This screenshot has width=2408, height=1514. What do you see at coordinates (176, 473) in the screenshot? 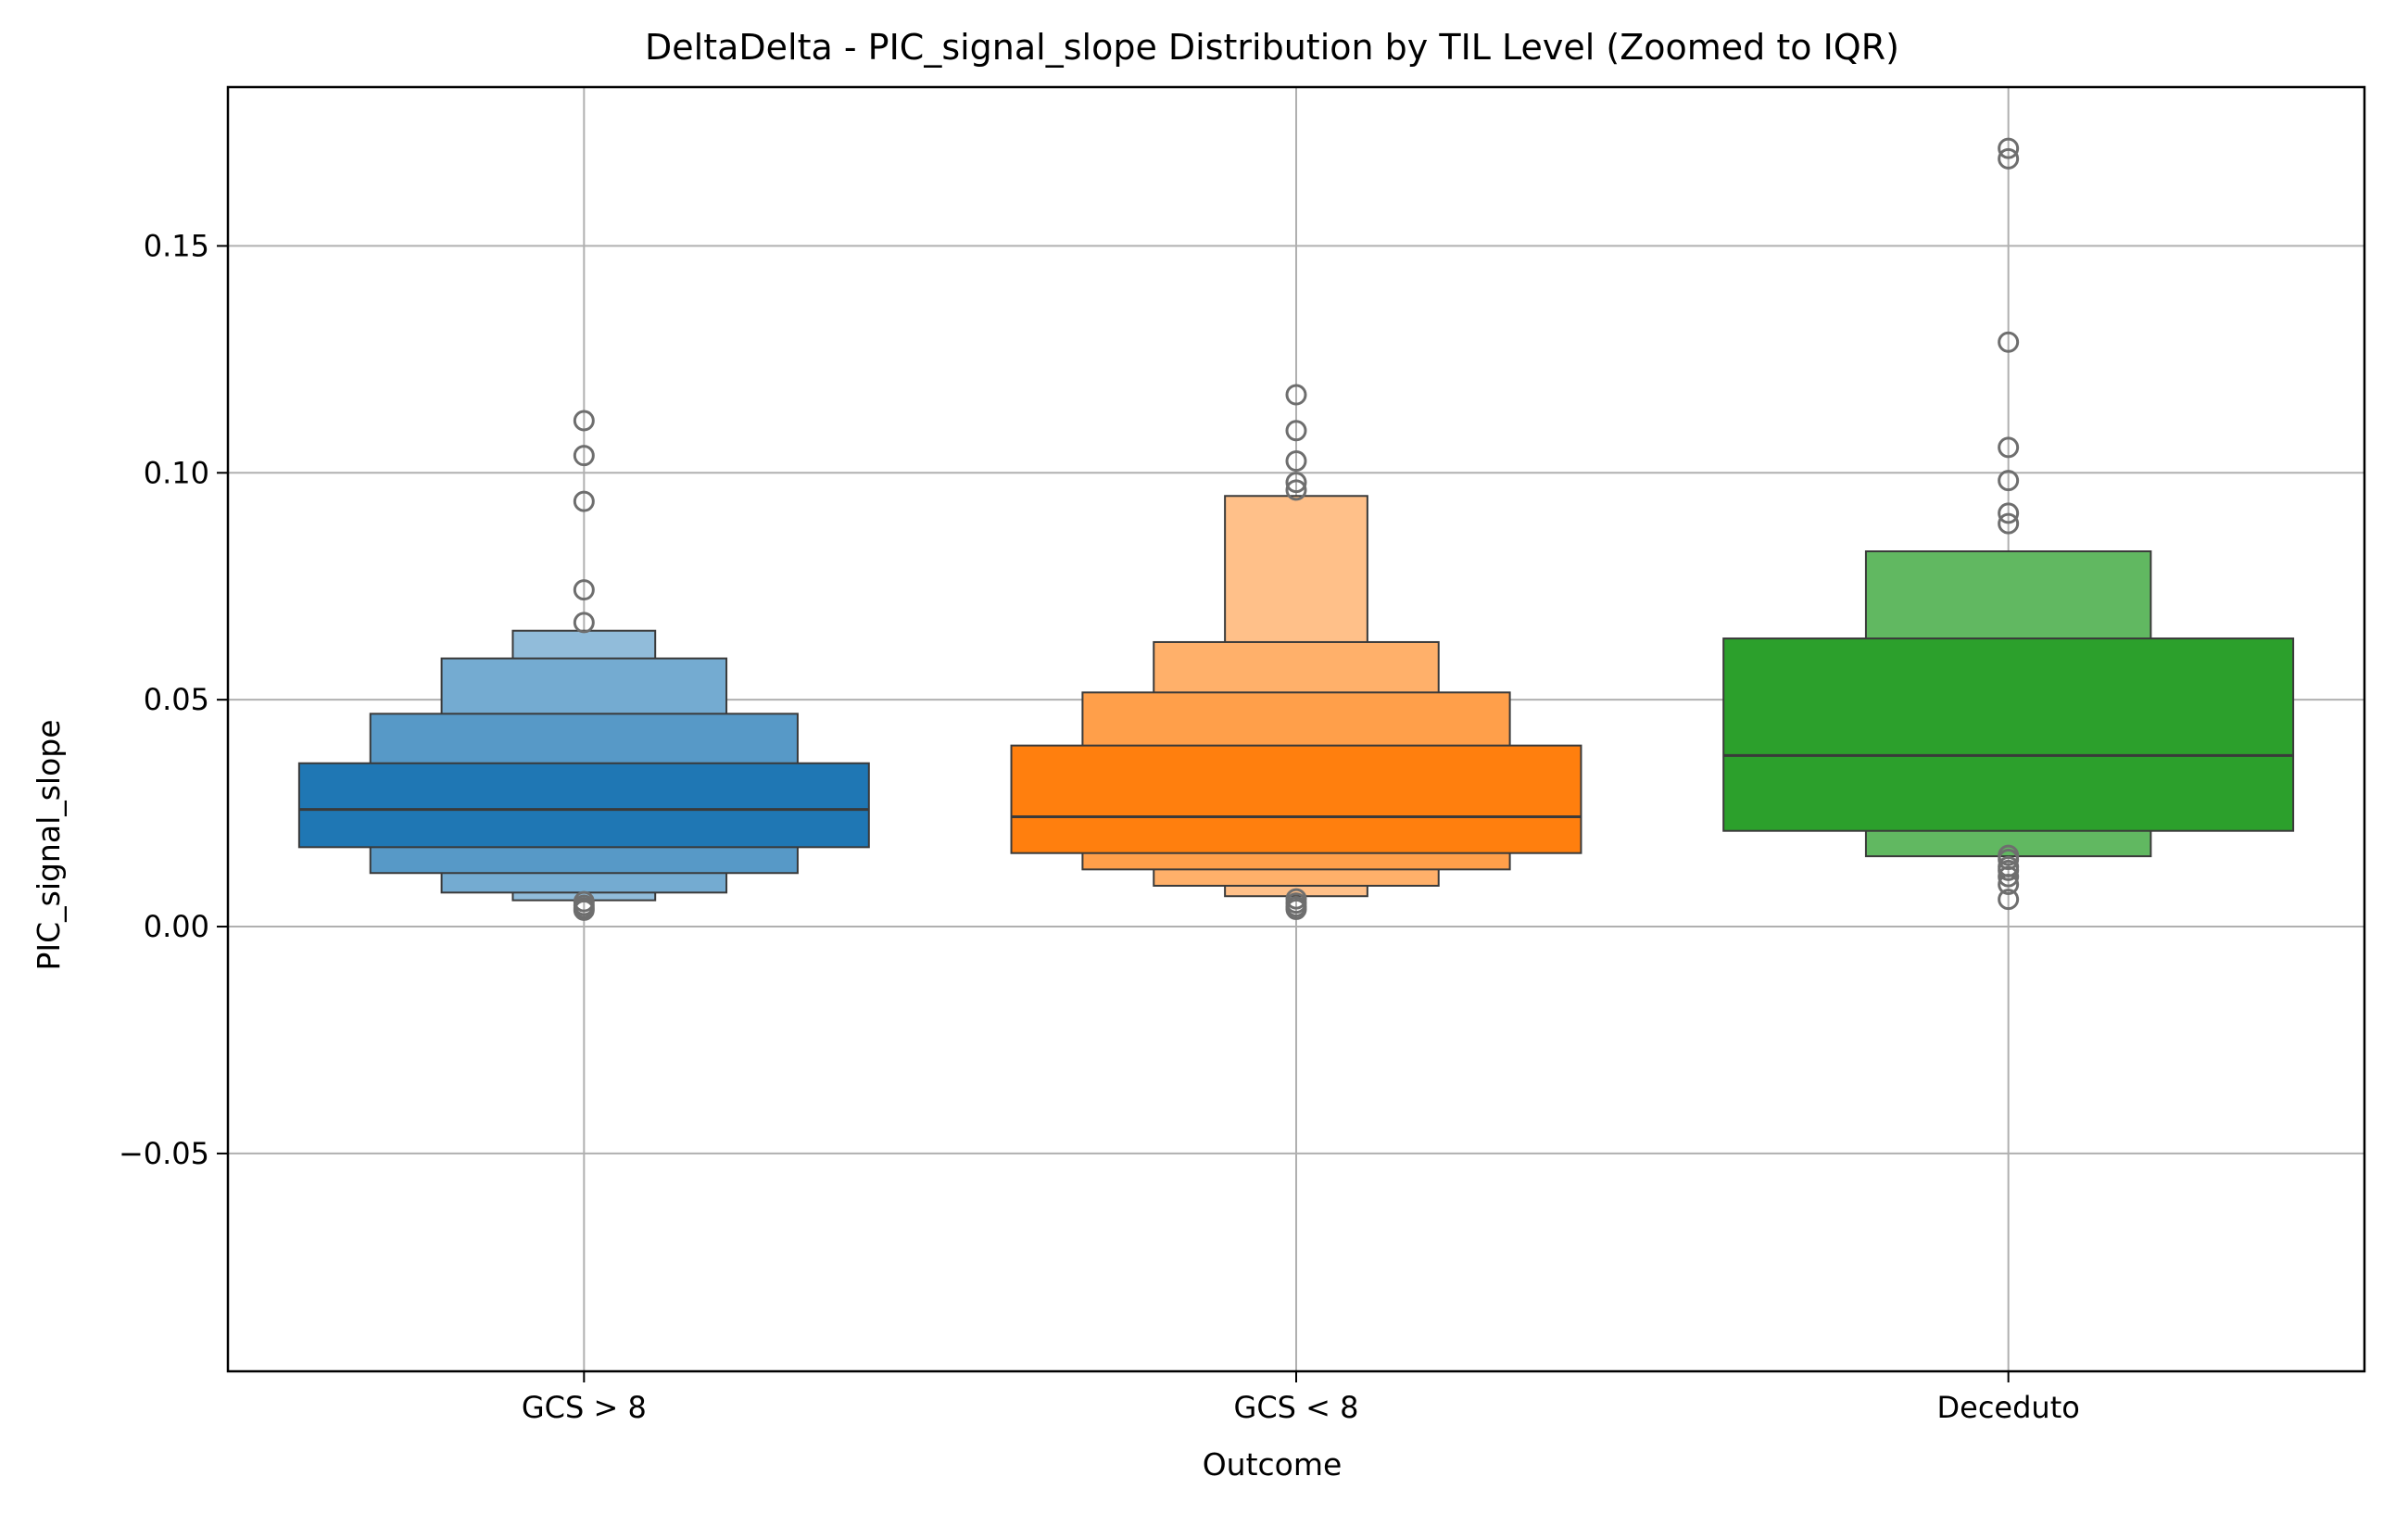
I see `y-tick-label: 0.10` at bounding box center [176, 473].